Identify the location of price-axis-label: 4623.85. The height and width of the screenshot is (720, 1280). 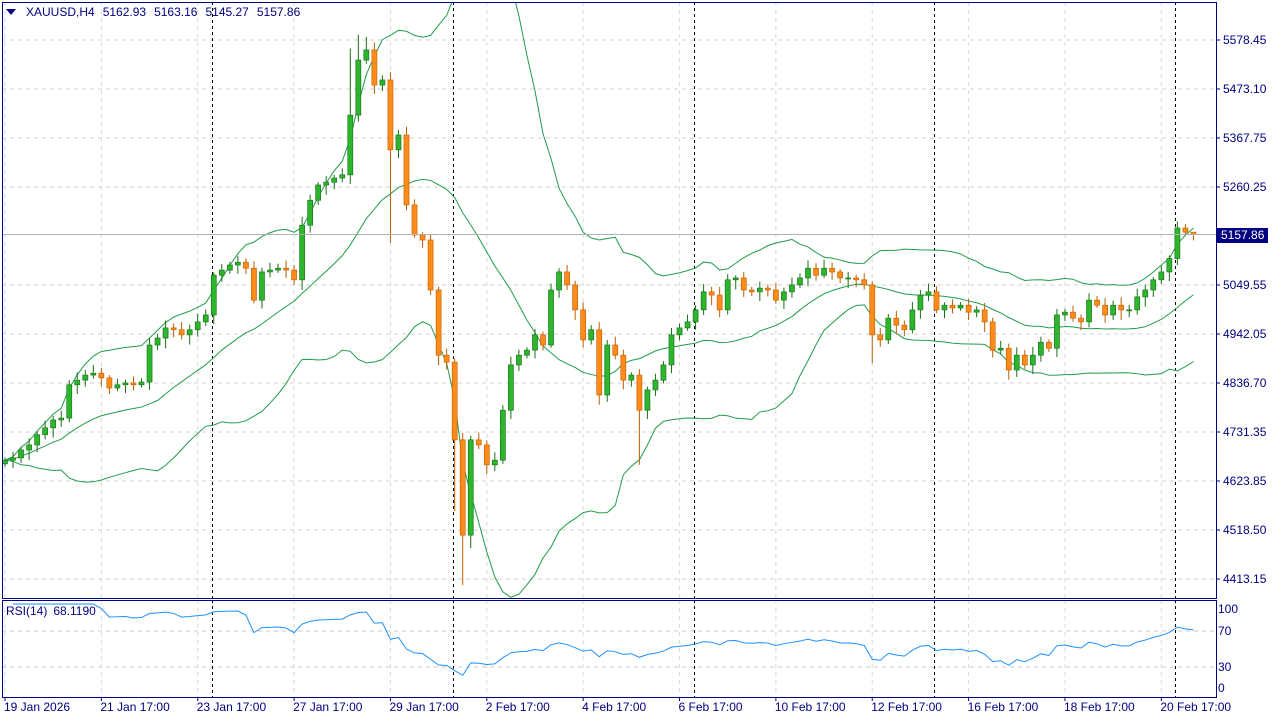
(1245, 481).